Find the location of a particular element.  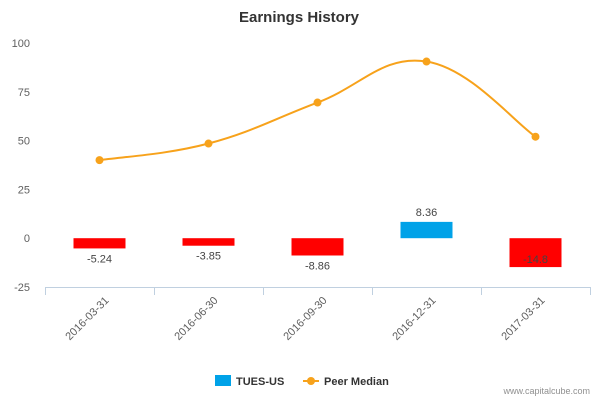

bar-data-label: -14.8 is located at coordinates (535, 260).